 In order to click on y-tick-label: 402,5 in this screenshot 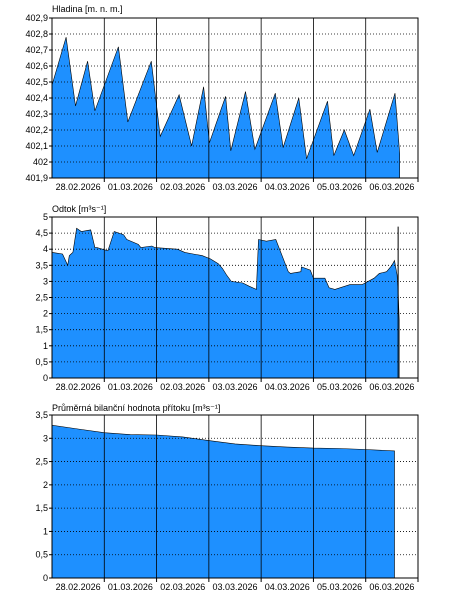, I will do `click(36, 82)`.